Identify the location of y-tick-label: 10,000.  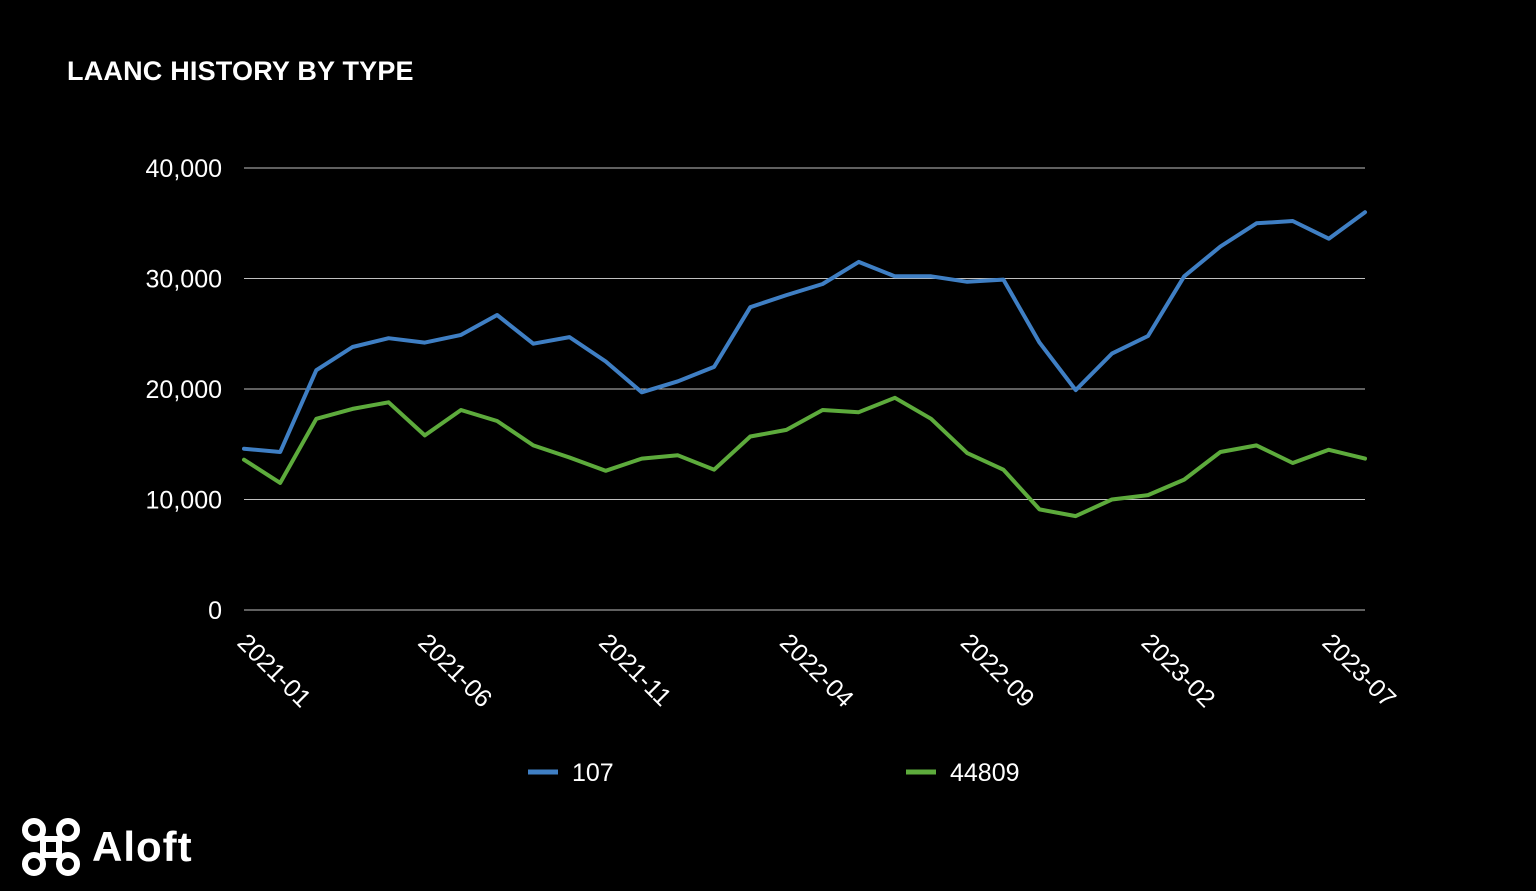
(184, 501).